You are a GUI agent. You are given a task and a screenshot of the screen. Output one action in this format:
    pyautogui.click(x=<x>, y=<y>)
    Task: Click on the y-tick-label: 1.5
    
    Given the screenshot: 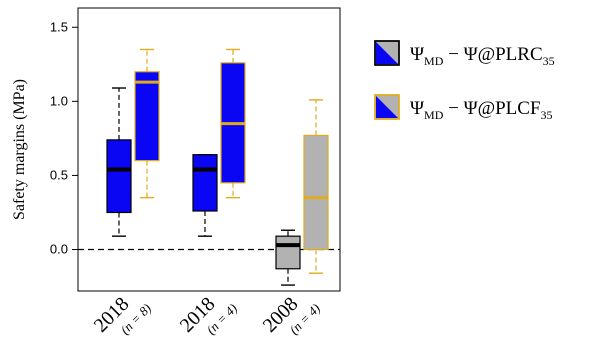 What is the action you would take?
    pyautogui.click(x=59, y=26)
    